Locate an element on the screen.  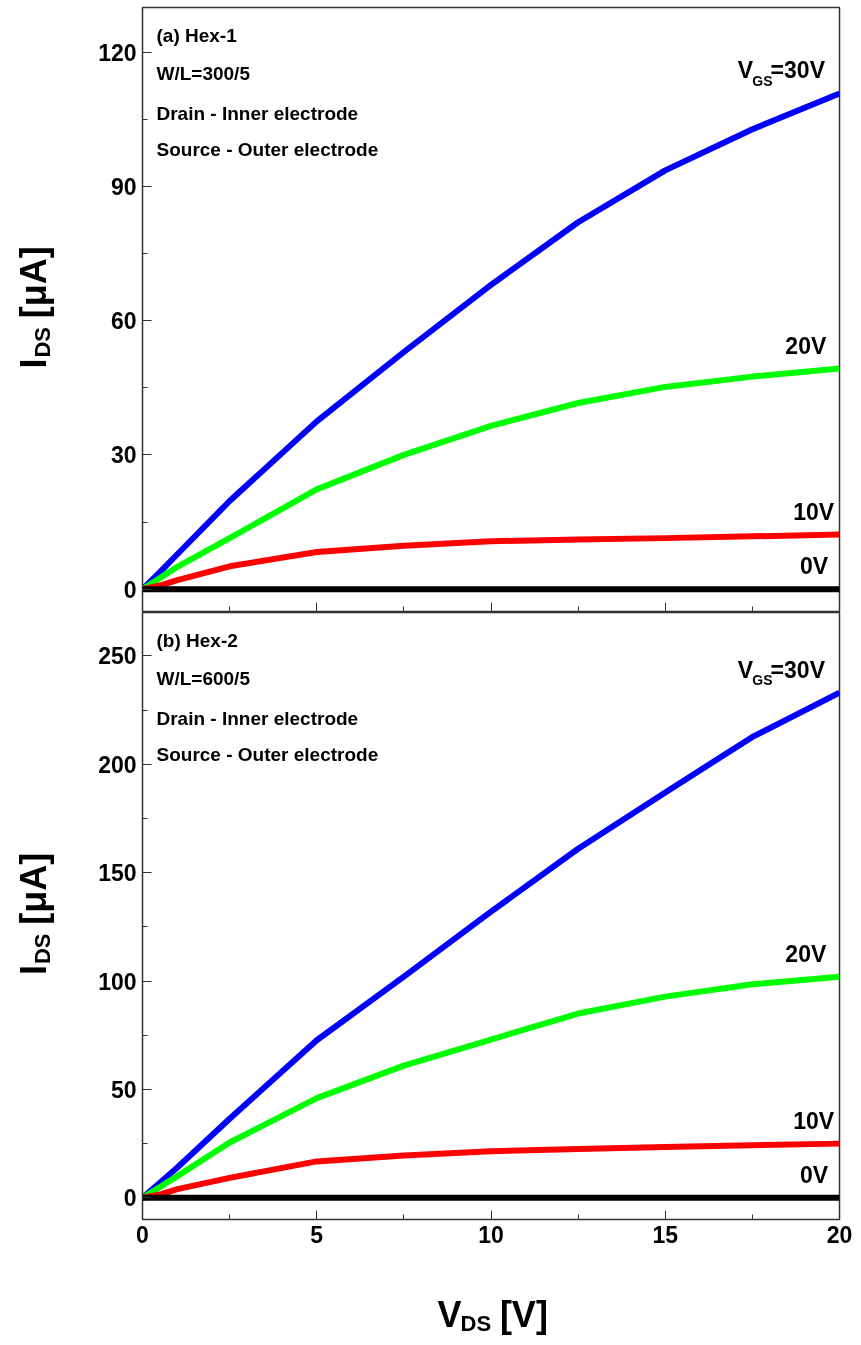
y-tick-label: 250 is located at coordinates (117, 656).